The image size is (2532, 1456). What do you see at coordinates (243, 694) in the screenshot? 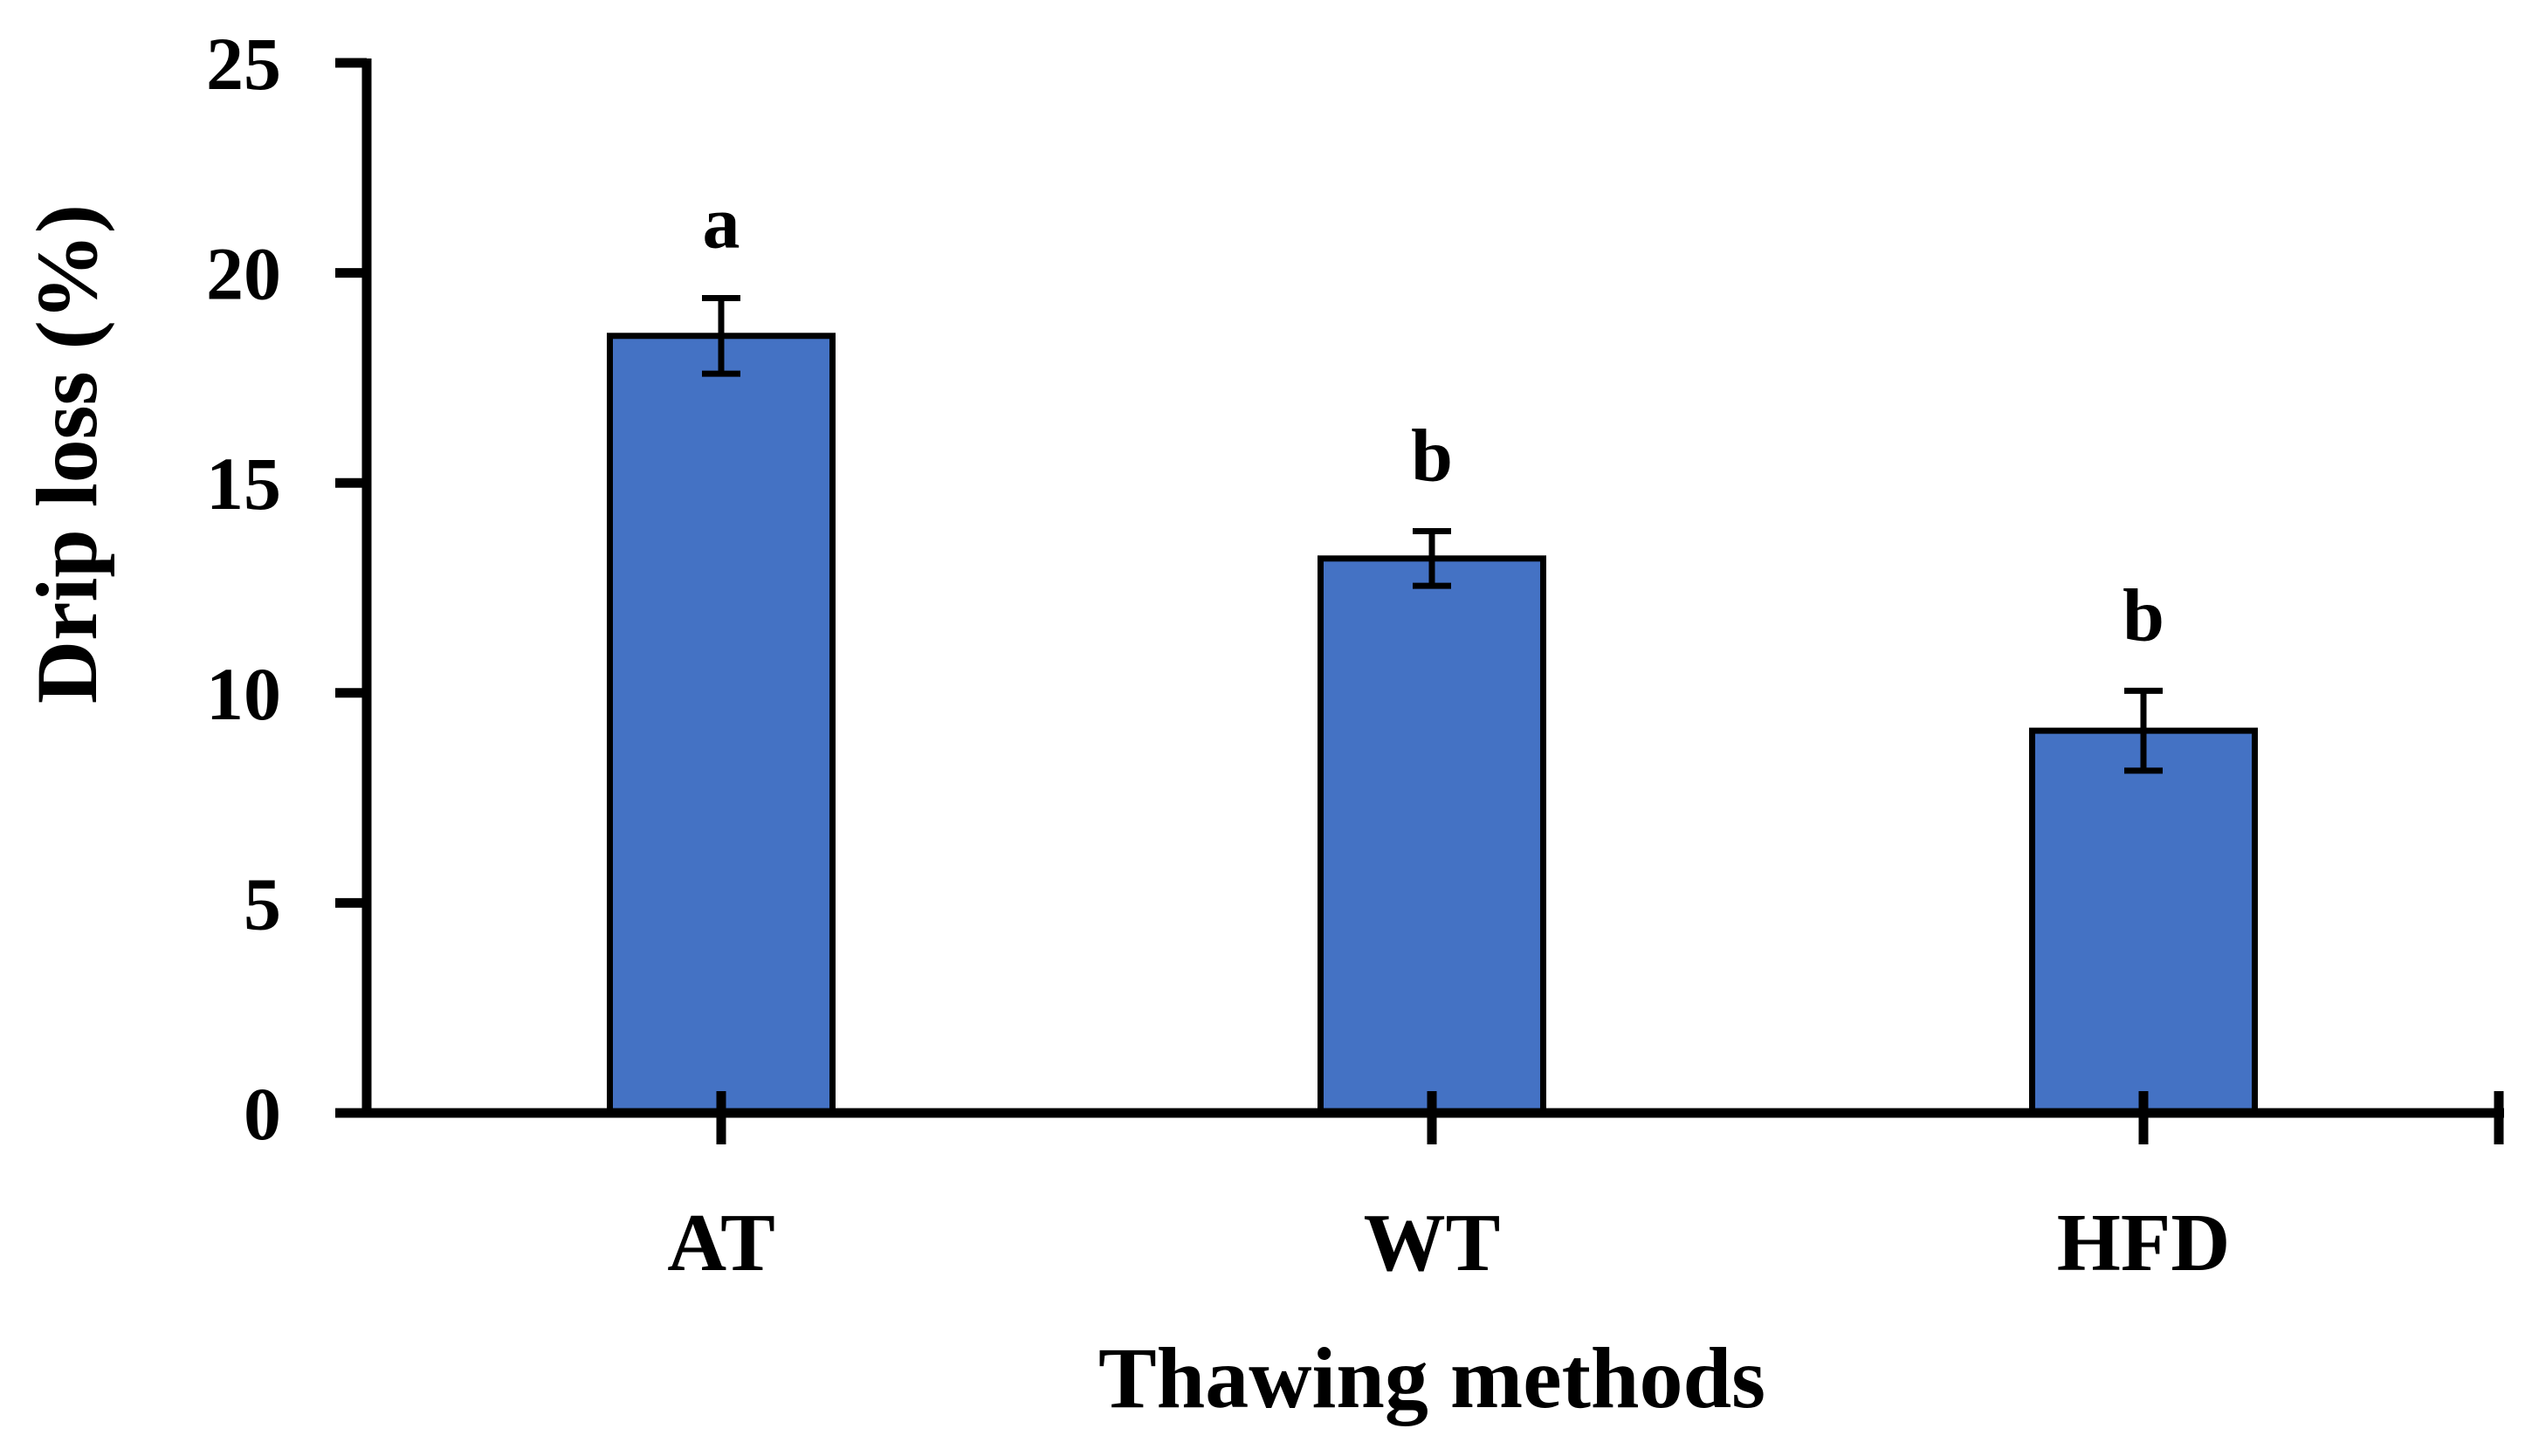
I see `y-tick-label-10: 10` at bounding box center [243, 694].